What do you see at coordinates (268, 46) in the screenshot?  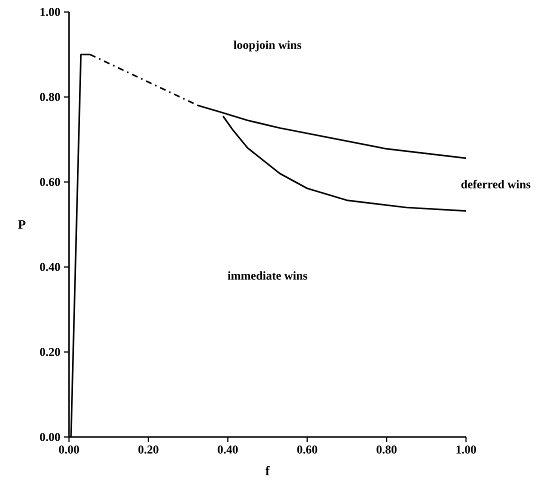 I see `annotation: loopjoin wins` at bounding box center [268, 46].